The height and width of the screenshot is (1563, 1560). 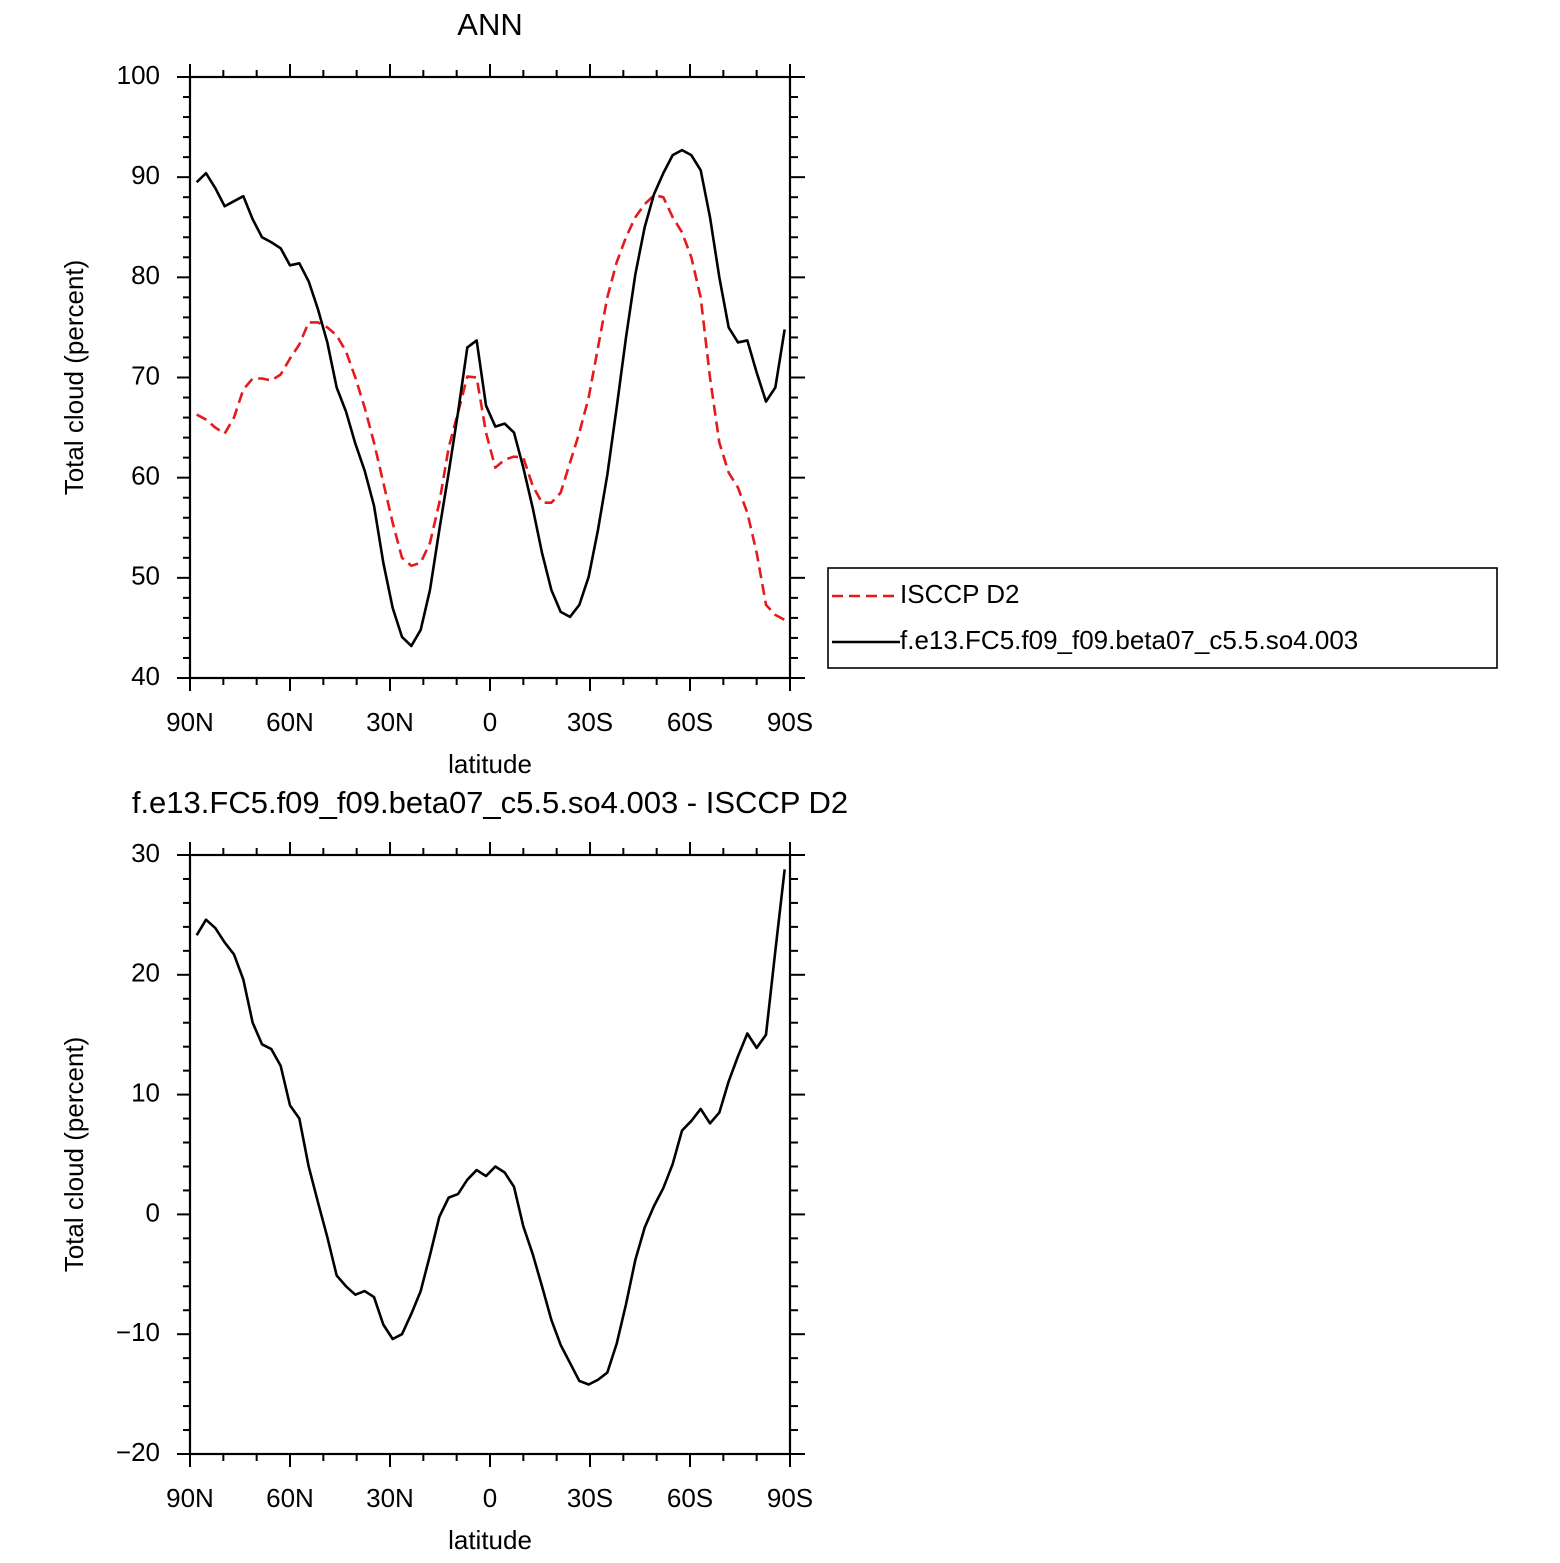 I want to click on y-tick-label: 30, so click(x=145, y=853).